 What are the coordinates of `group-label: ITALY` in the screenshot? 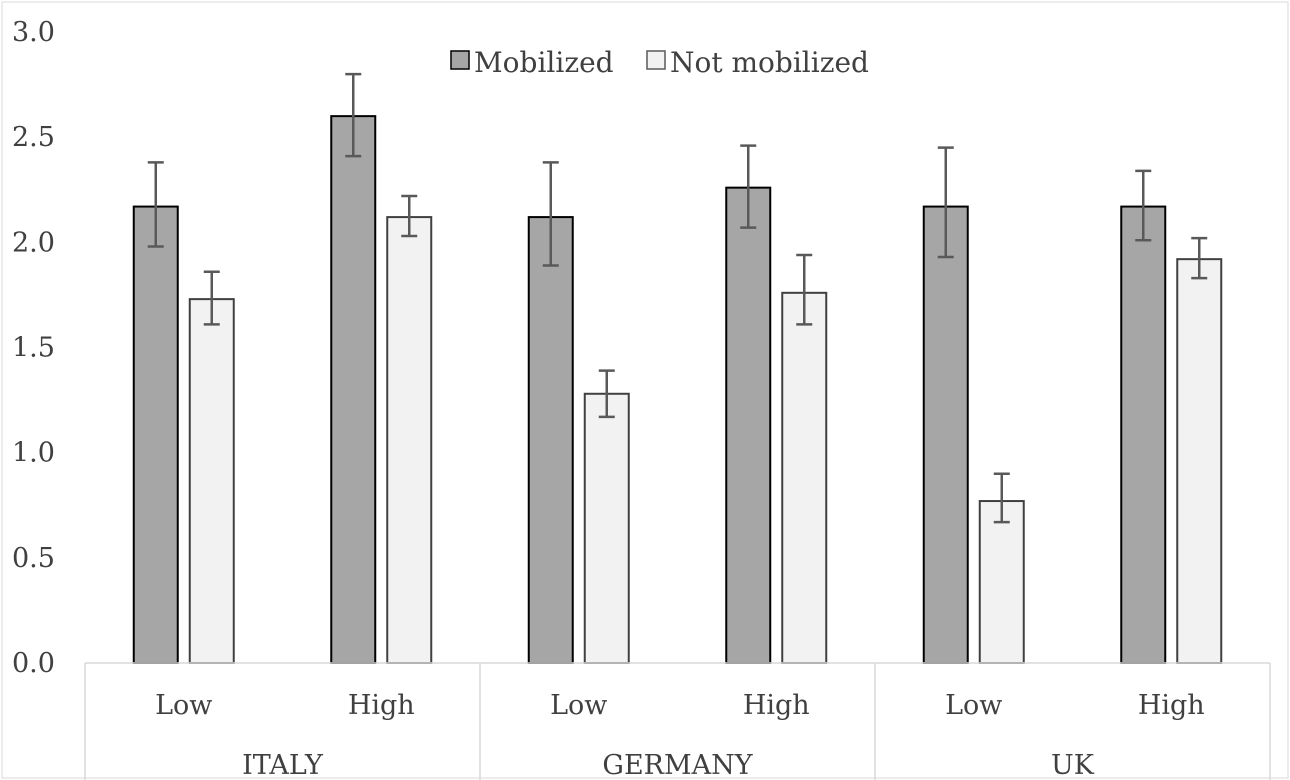 It's located at (283, 765).